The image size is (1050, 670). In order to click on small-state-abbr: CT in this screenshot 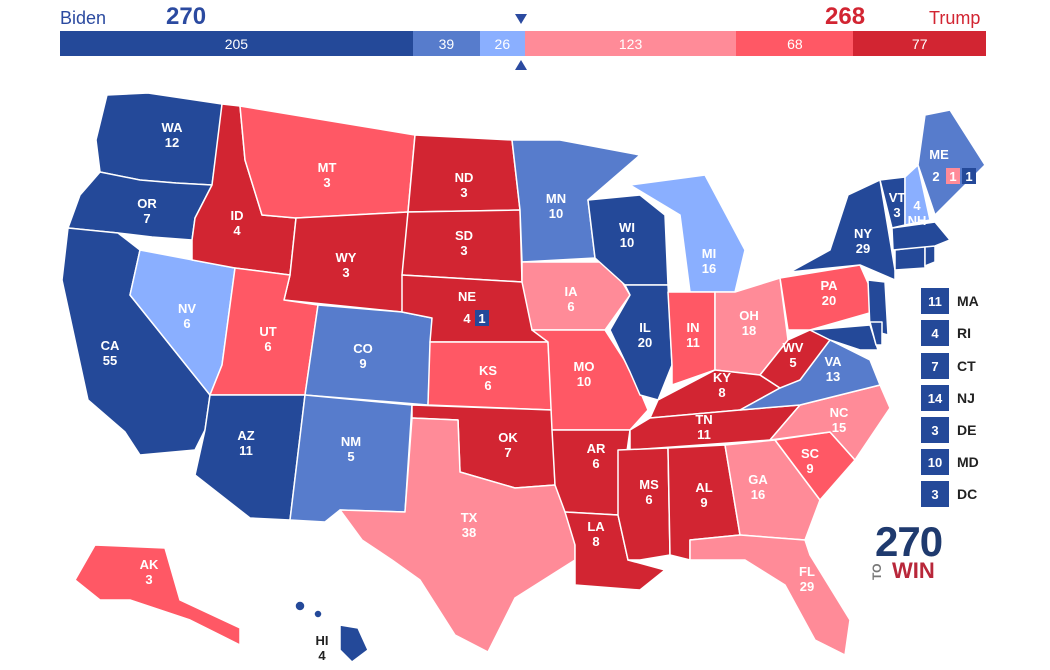, I will do `click(966, 366)`.